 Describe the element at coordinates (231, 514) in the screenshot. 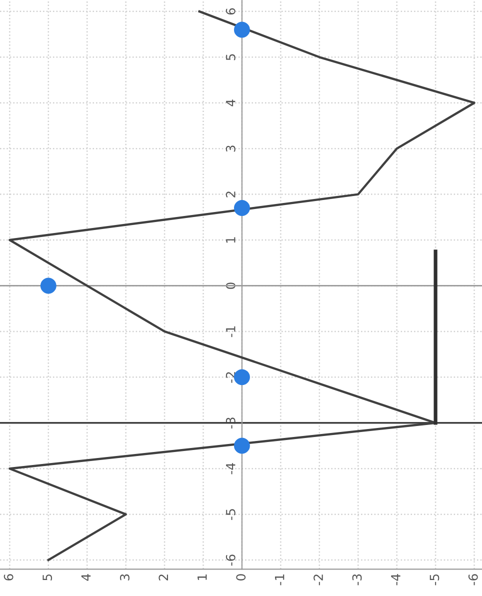

I see `y-tick-label: -5` at that location.